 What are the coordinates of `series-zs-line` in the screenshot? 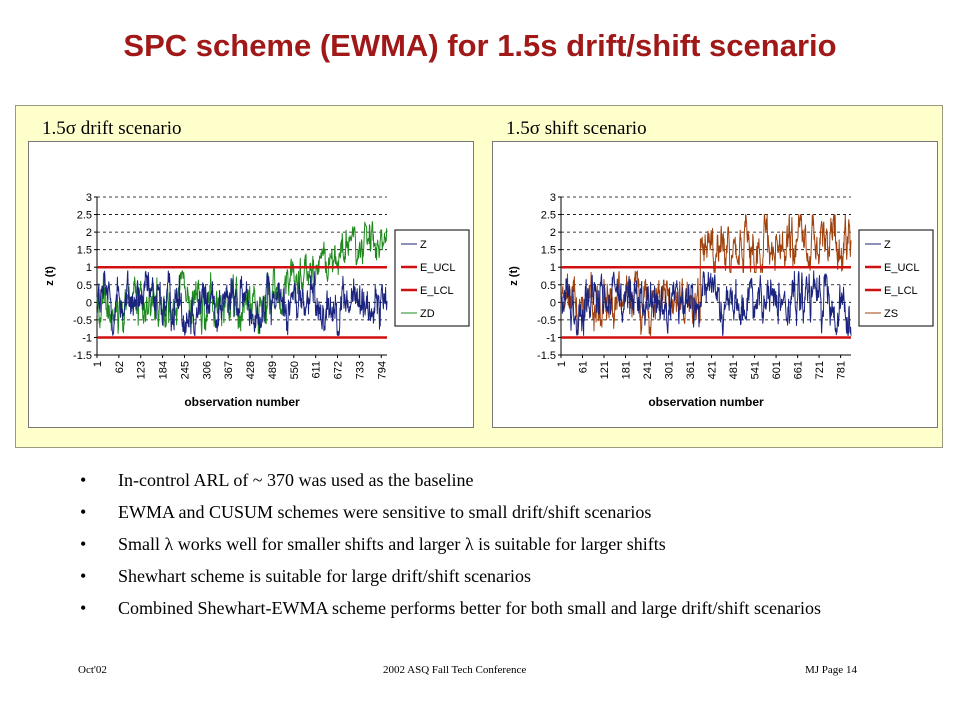 It's located at (706, 275).